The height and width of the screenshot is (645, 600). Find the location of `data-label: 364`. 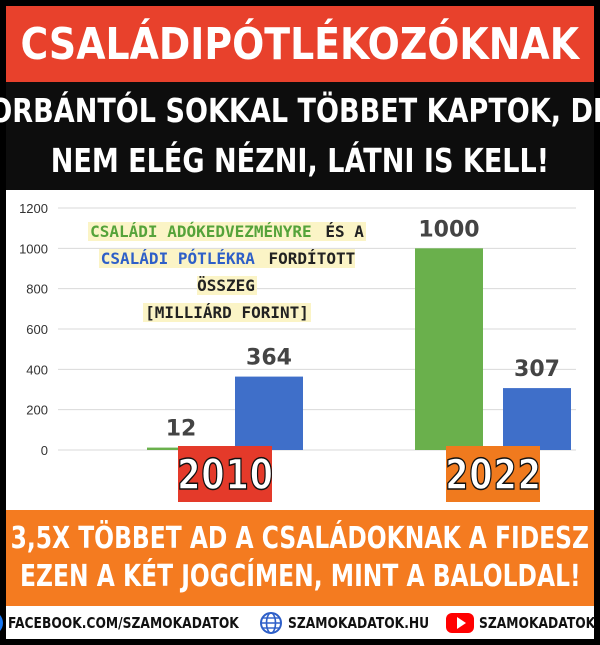

data-label: 364 is located at coordinates (269, 358).